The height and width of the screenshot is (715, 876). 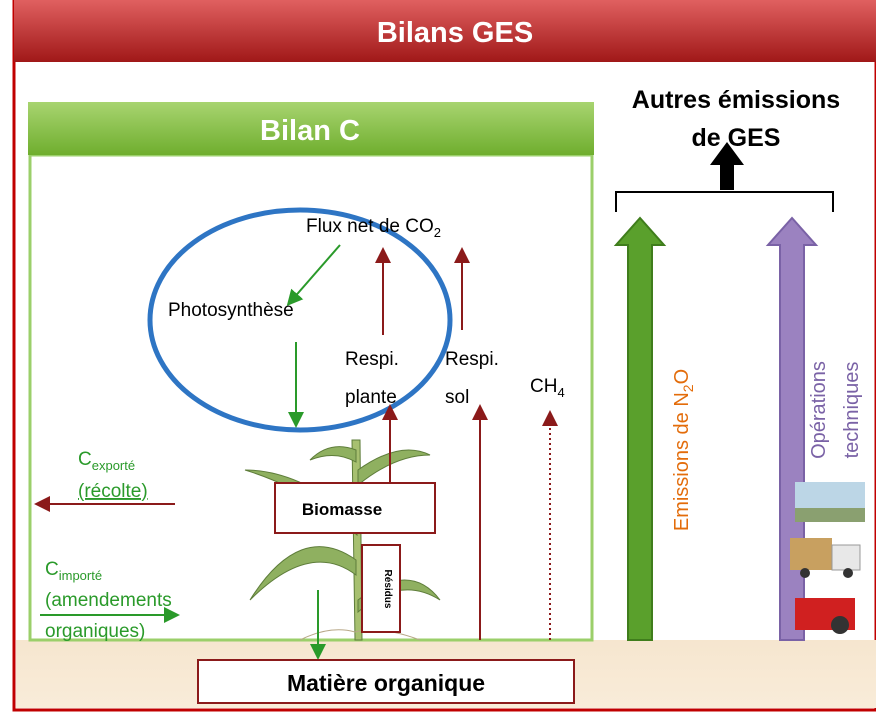 What do you see at coordinates (846, 557) in the screenshot?
I see `truck-cab` at bounding box center [846, 557].